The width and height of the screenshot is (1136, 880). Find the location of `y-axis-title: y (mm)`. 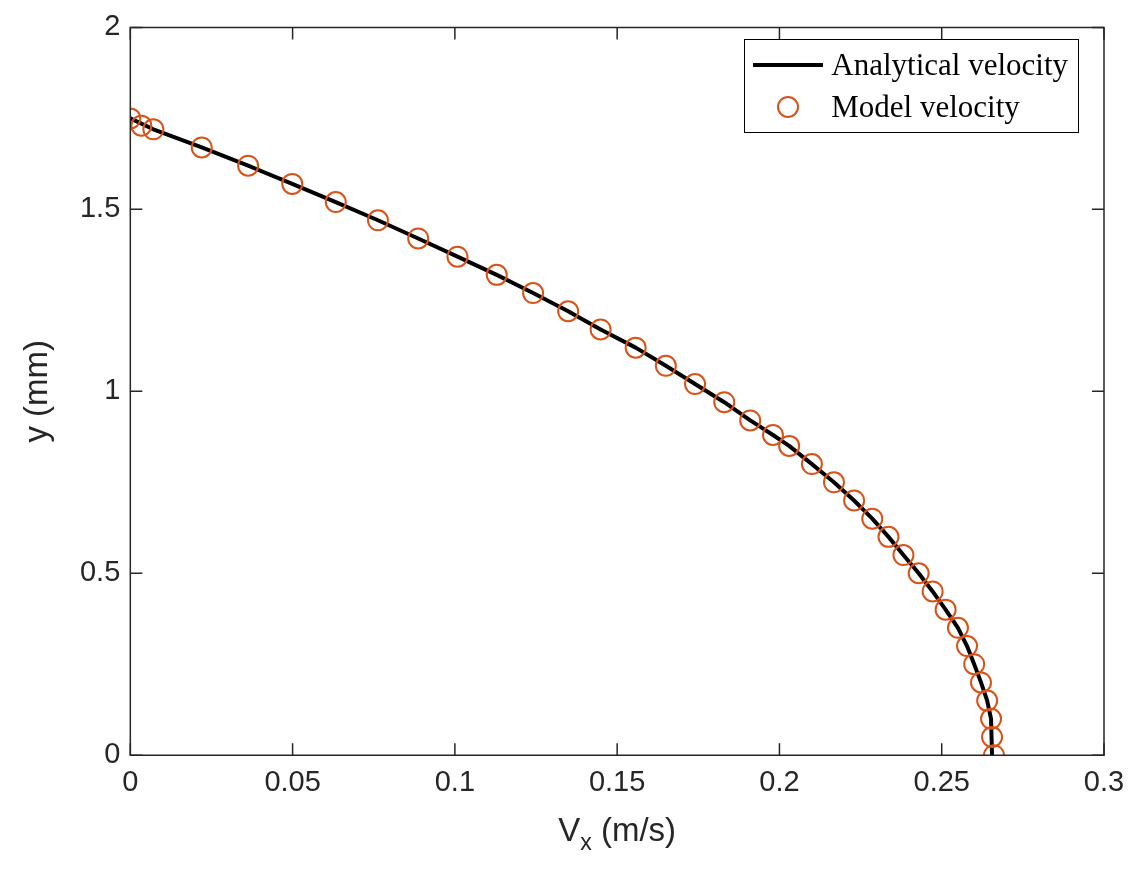

y-axis-title: y (mm) is located at coordinates (36, 391).